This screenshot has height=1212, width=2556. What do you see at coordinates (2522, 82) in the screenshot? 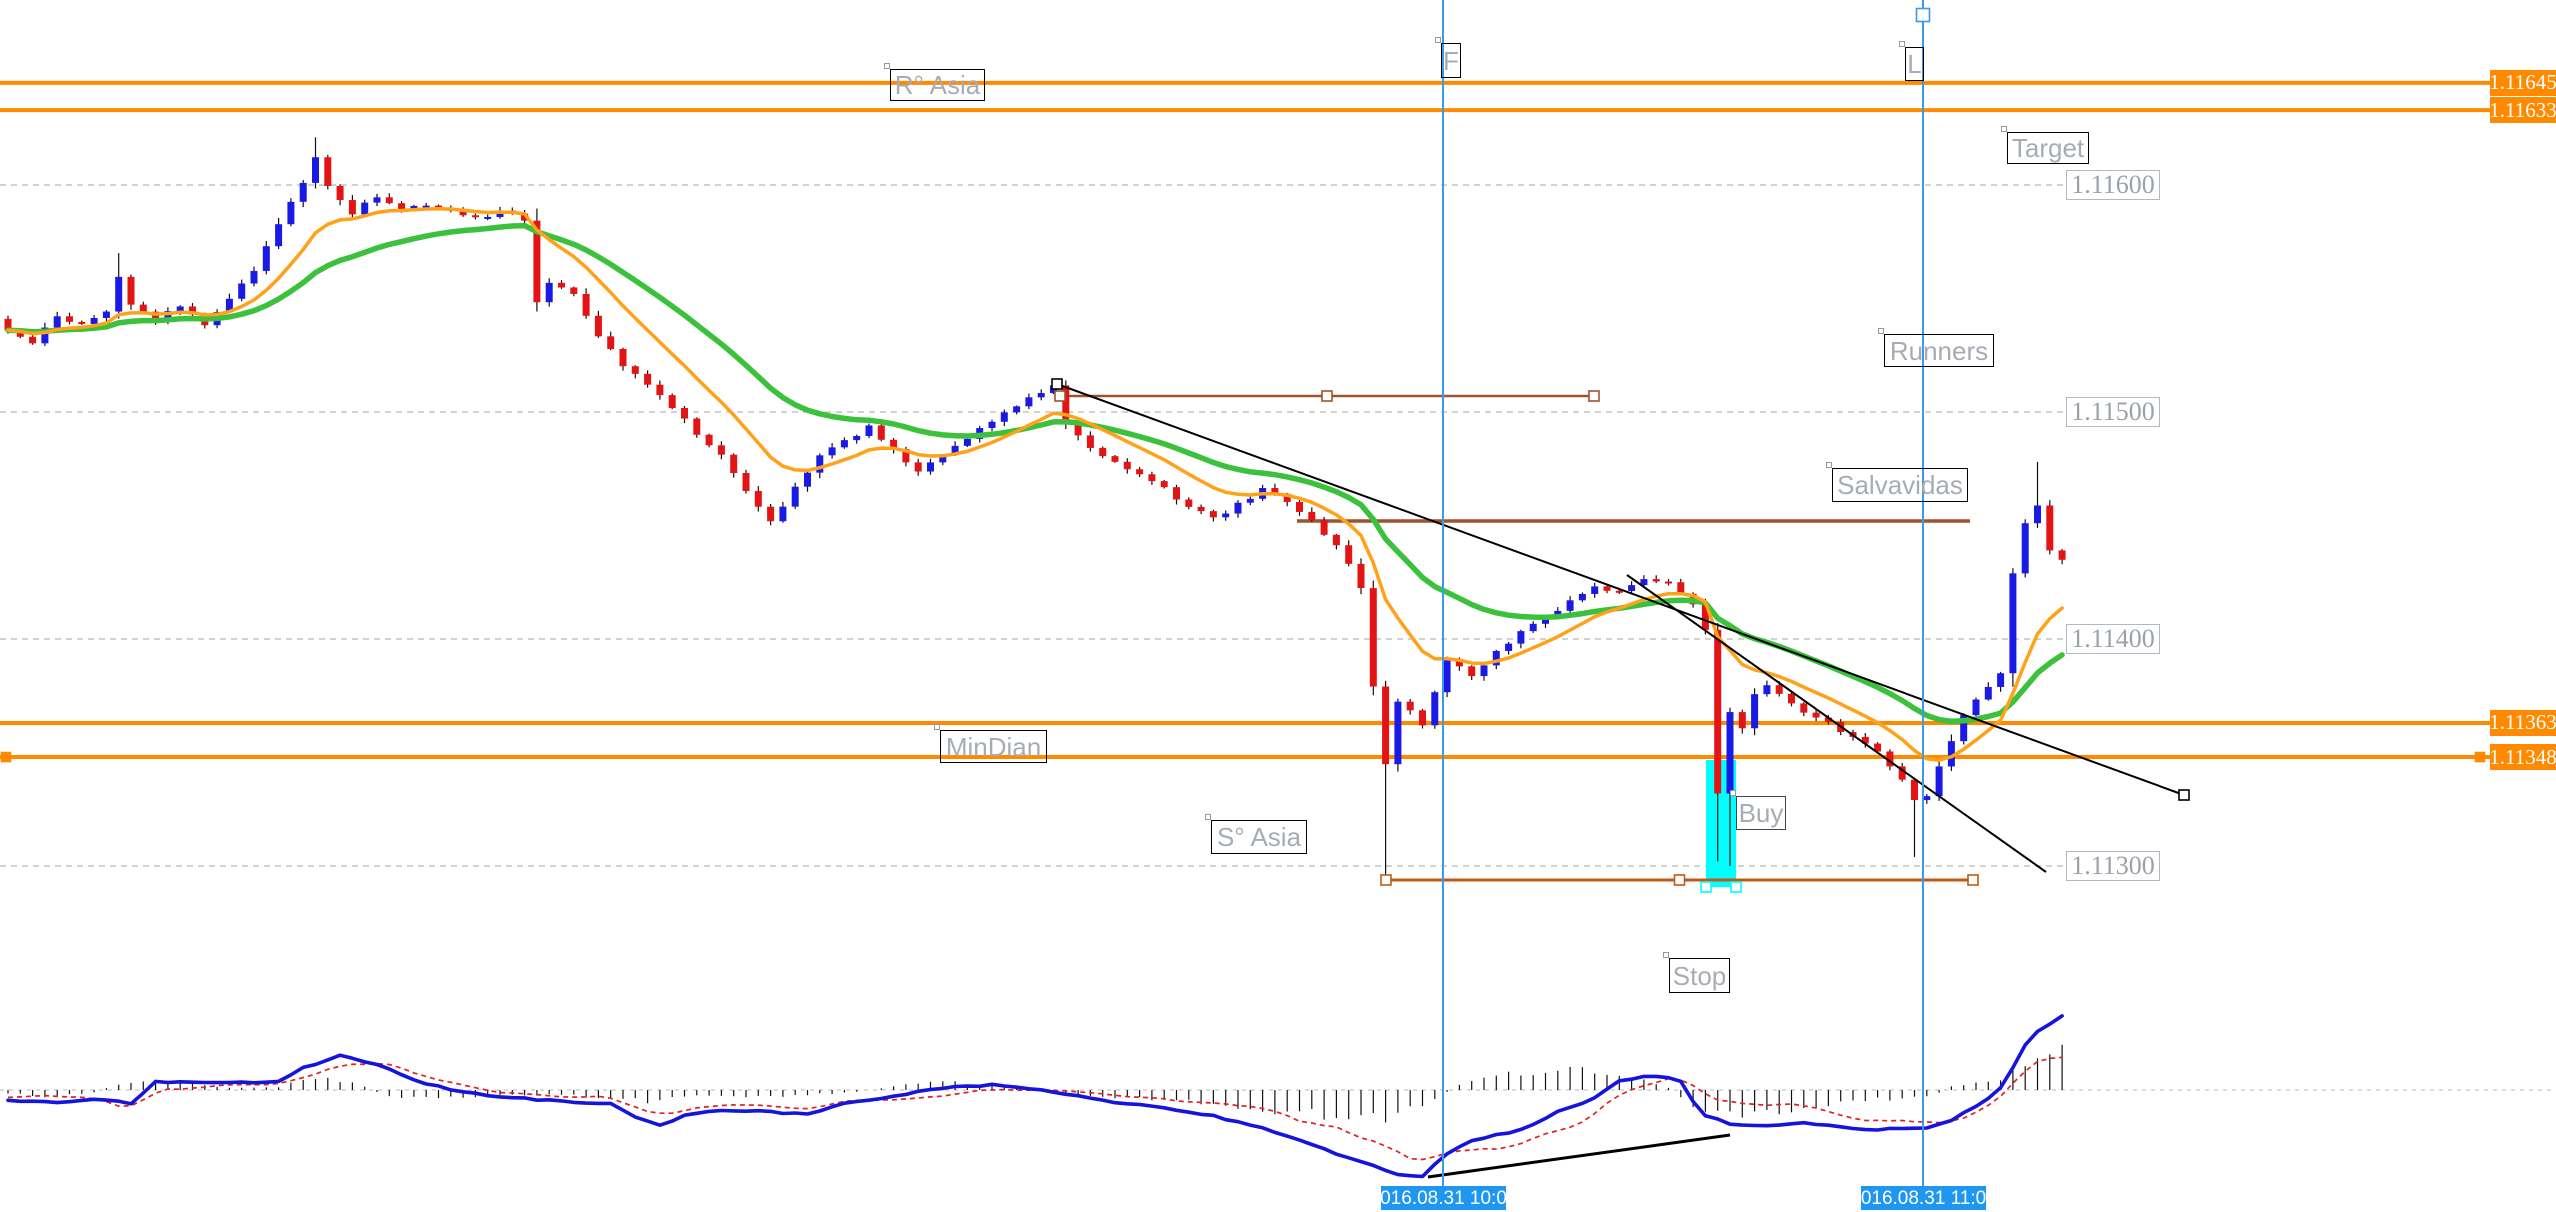
I see `level-price-tag: 1.11645` at bounding box center [2522, 82].